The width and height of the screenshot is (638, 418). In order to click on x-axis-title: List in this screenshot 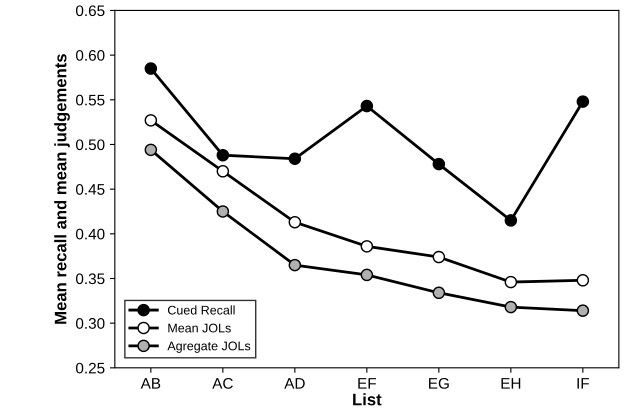, I will do `click(367, 399)`.